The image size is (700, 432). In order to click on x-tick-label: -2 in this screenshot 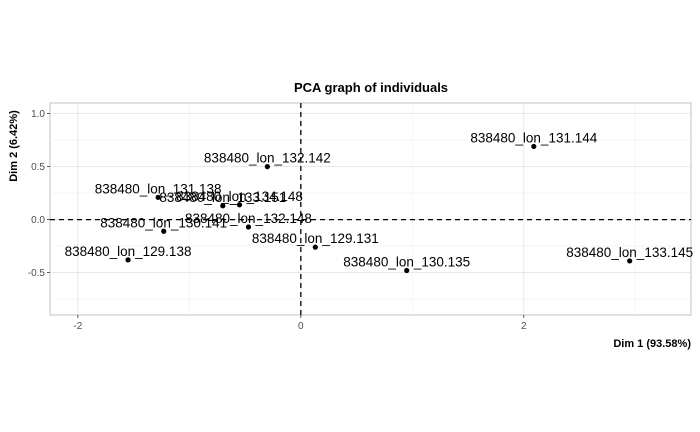, I will do `click(77, 326)`.